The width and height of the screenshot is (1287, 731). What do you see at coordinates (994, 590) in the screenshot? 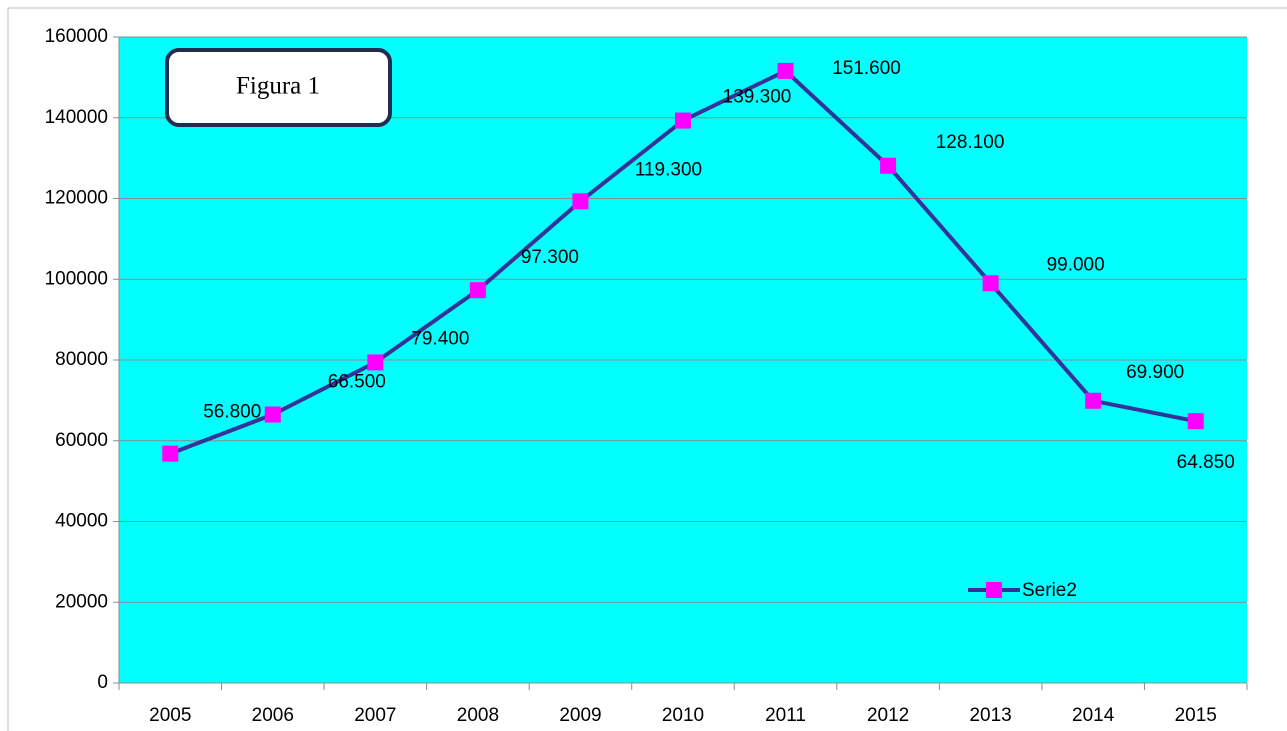
I see `legend-marker` at bounding box center [994, 590].